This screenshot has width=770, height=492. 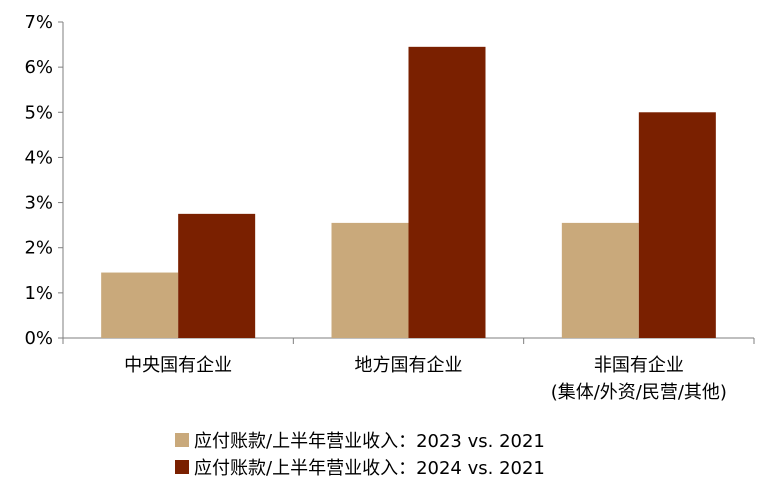 I want to click on y-tick-label: 4%, so click(x=38, y=157).